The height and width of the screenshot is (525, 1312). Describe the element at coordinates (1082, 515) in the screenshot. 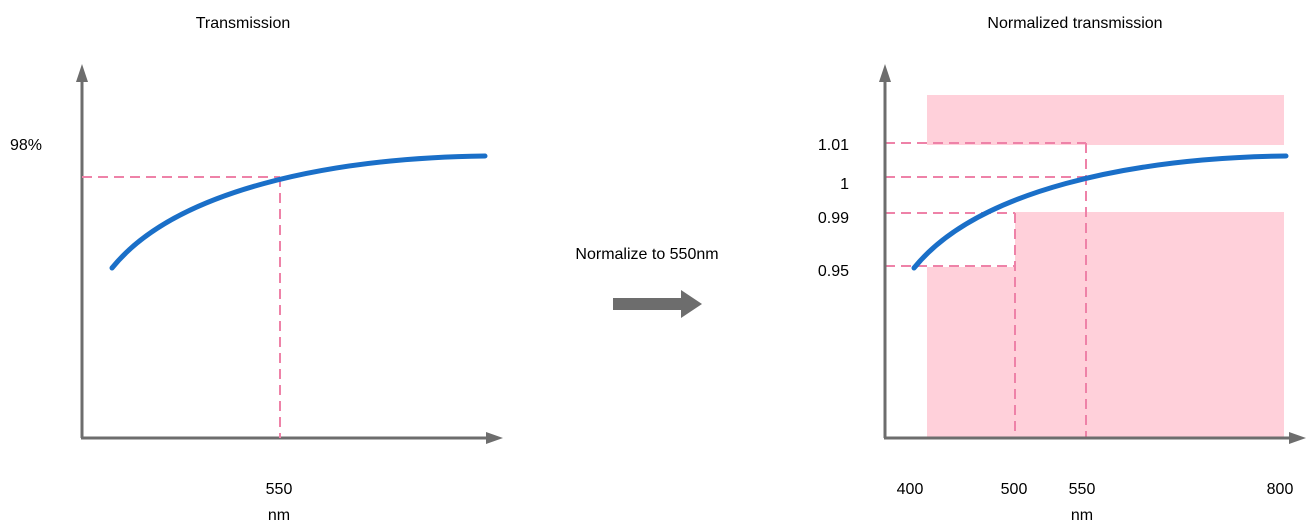

I see `right-x-unit: nm` at that location.